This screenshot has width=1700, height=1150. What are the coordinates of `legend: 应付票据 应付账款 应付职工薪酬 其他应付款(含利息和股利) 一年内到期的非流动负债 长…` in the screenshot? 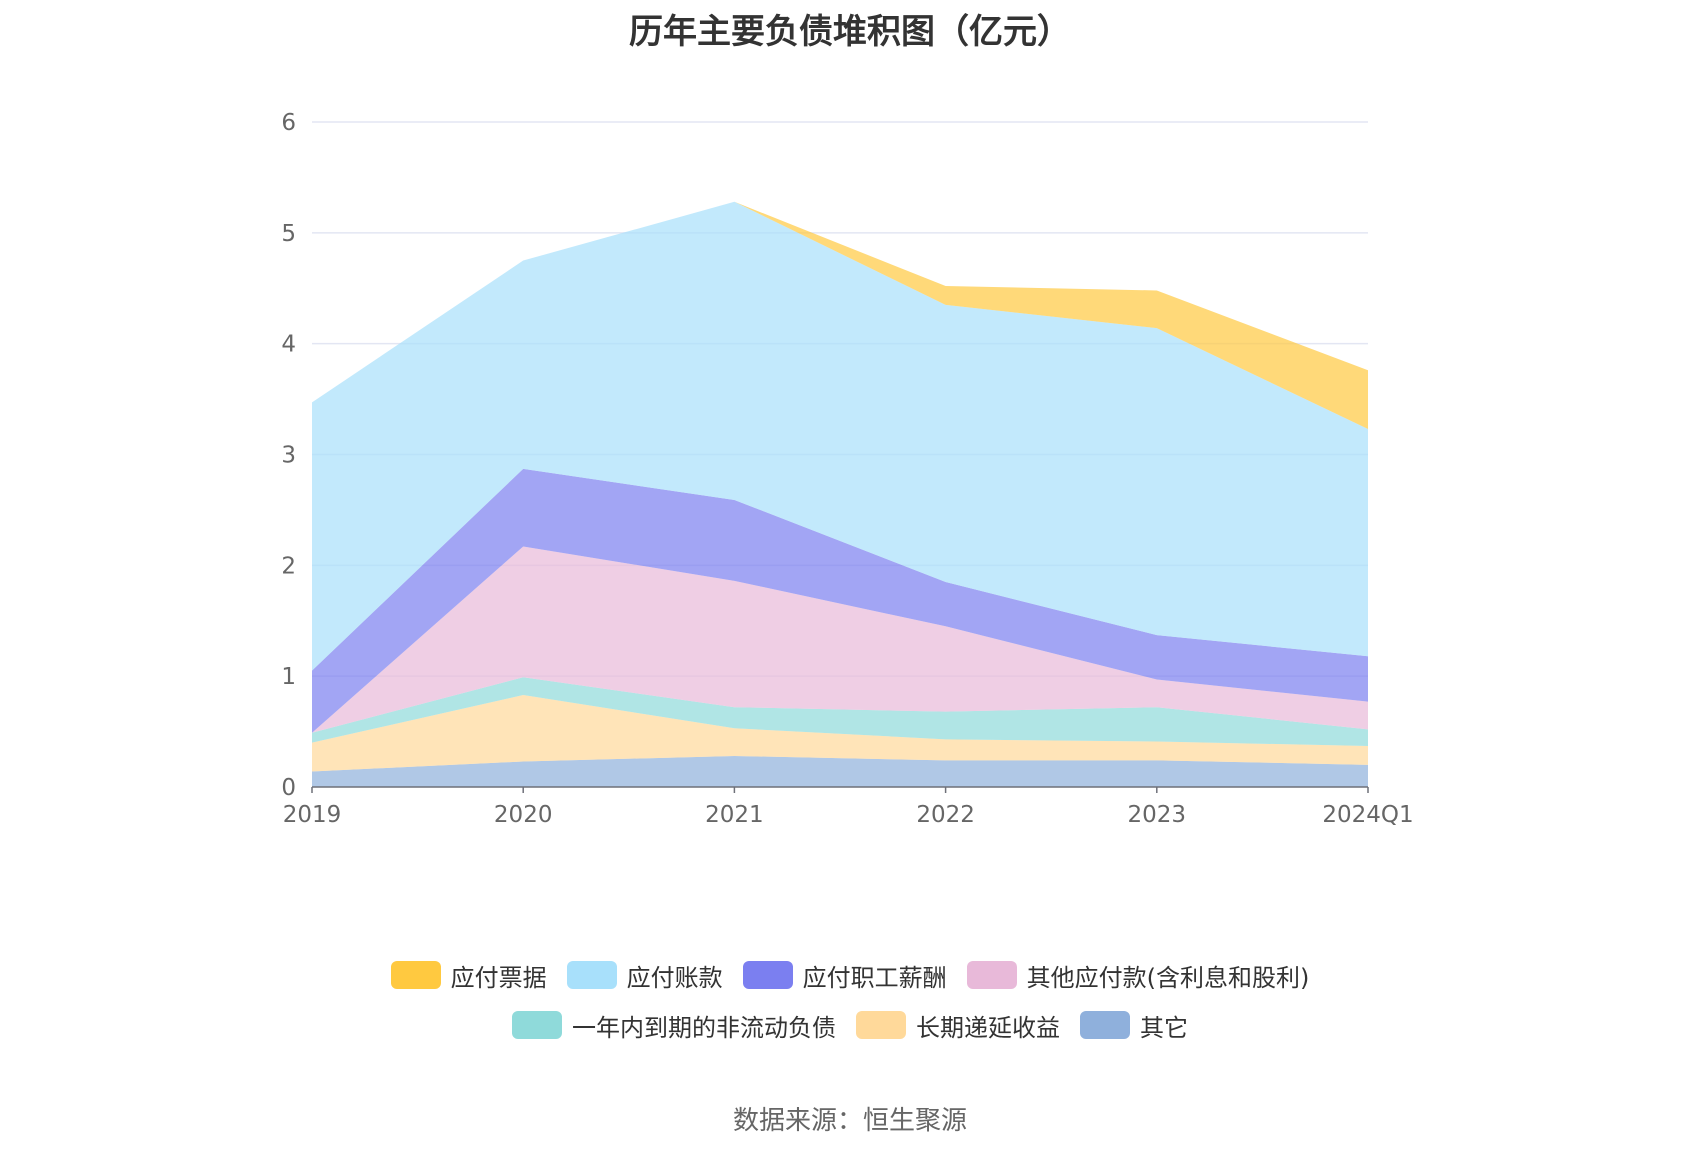 It's located at (850, 1000).